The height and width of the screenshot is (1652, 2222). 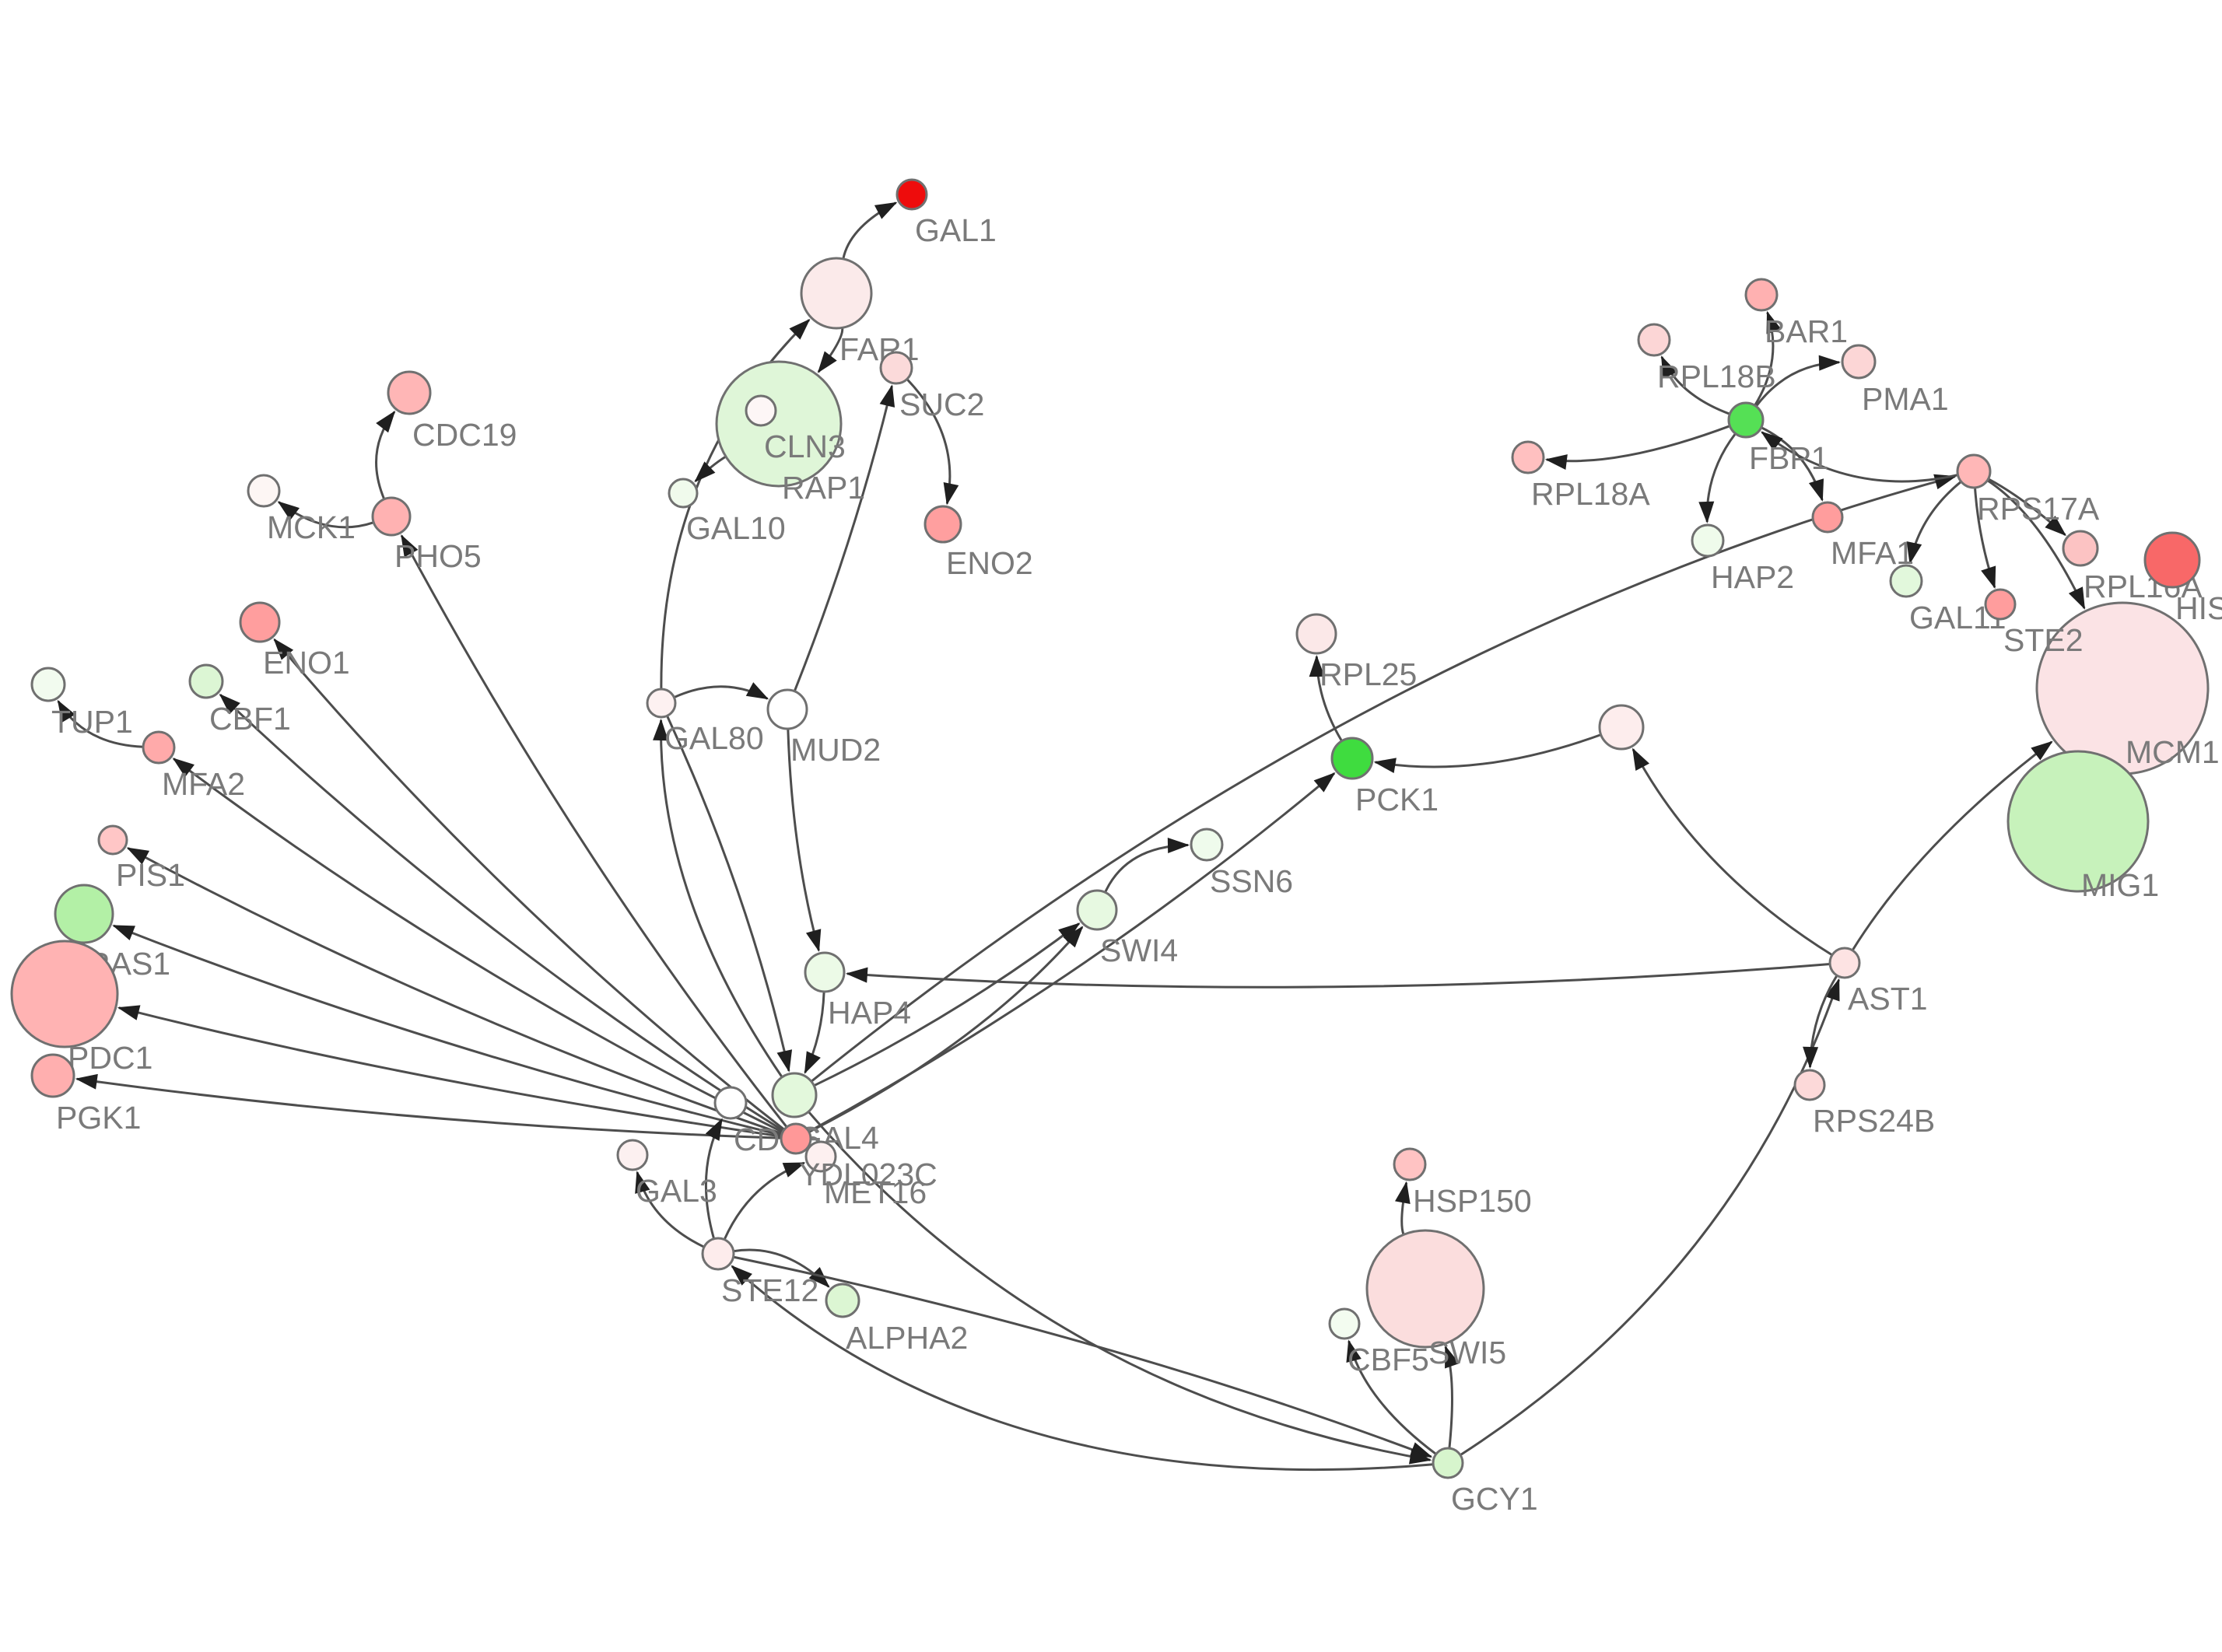 I want to click on node-circle-GAL11, so click(x=1906, y=581).